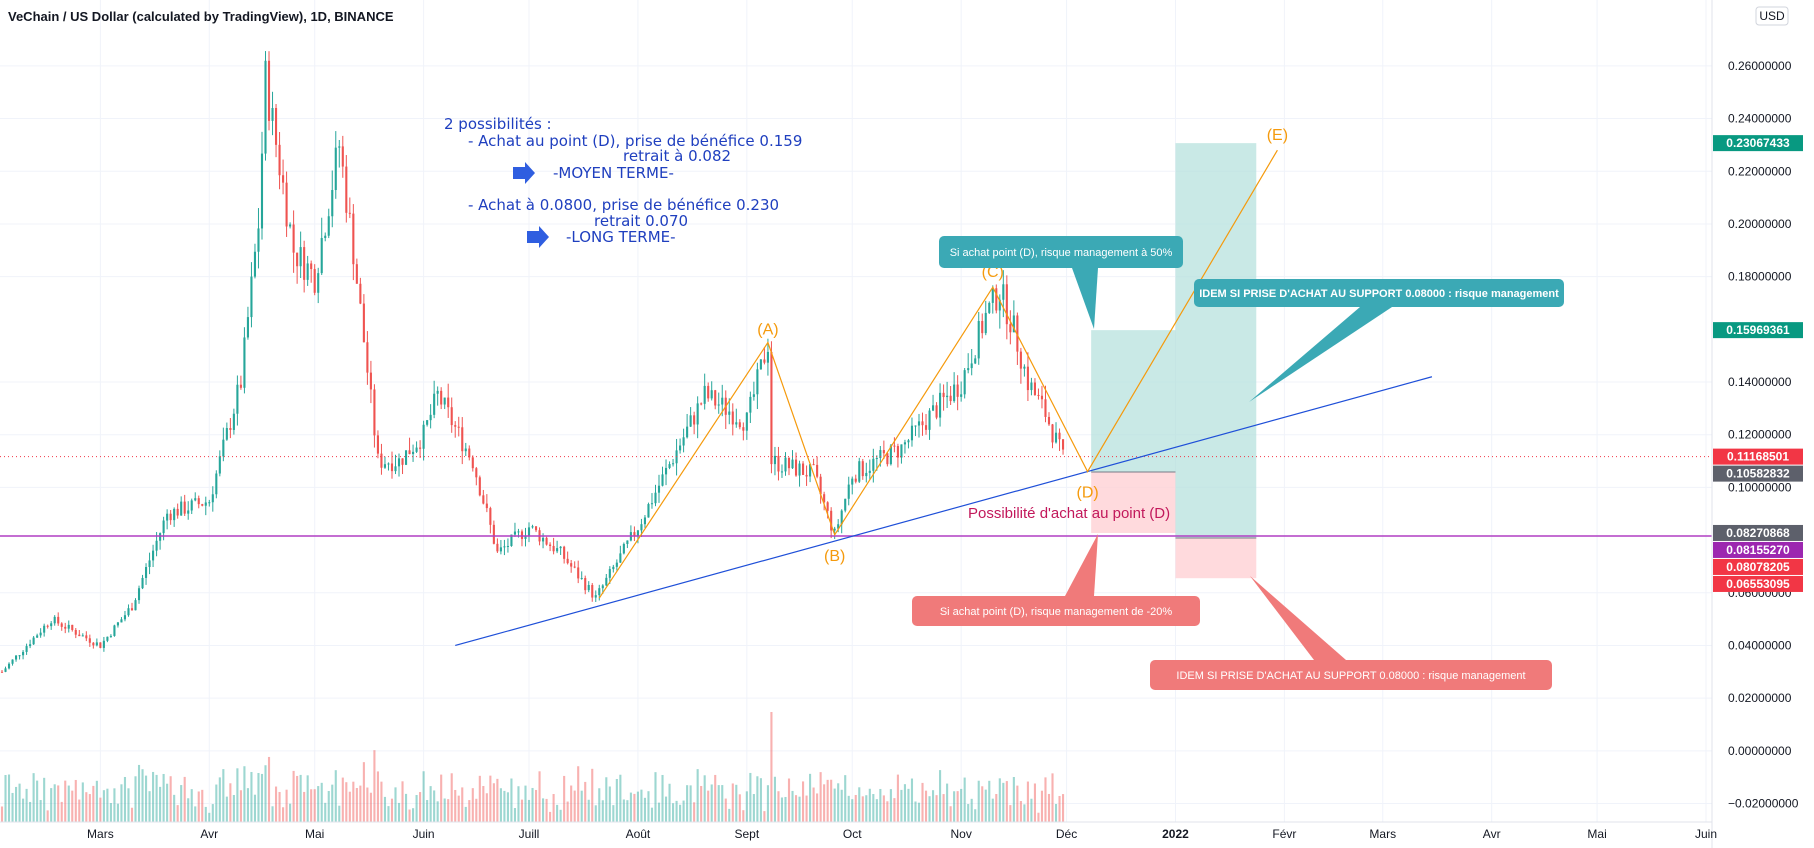  Describe the element at coordinates (1133, 401) in the screenshot. I see `profit-zone-point-d` at that location.